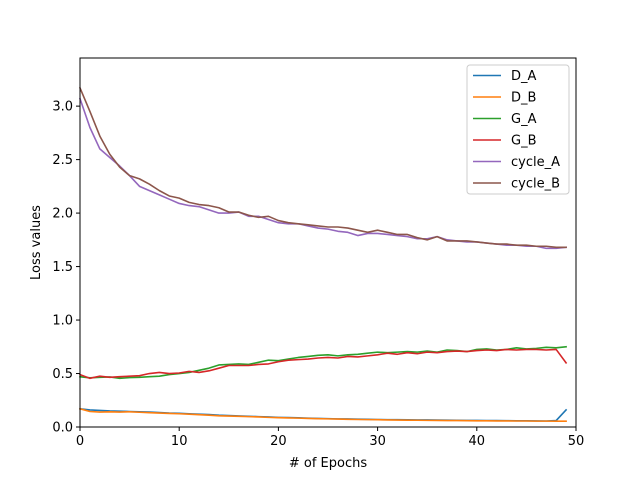  Describe the element at coordinates (62, 428) in the screenshot. I see `y-tick-label: 0.0` at that location.